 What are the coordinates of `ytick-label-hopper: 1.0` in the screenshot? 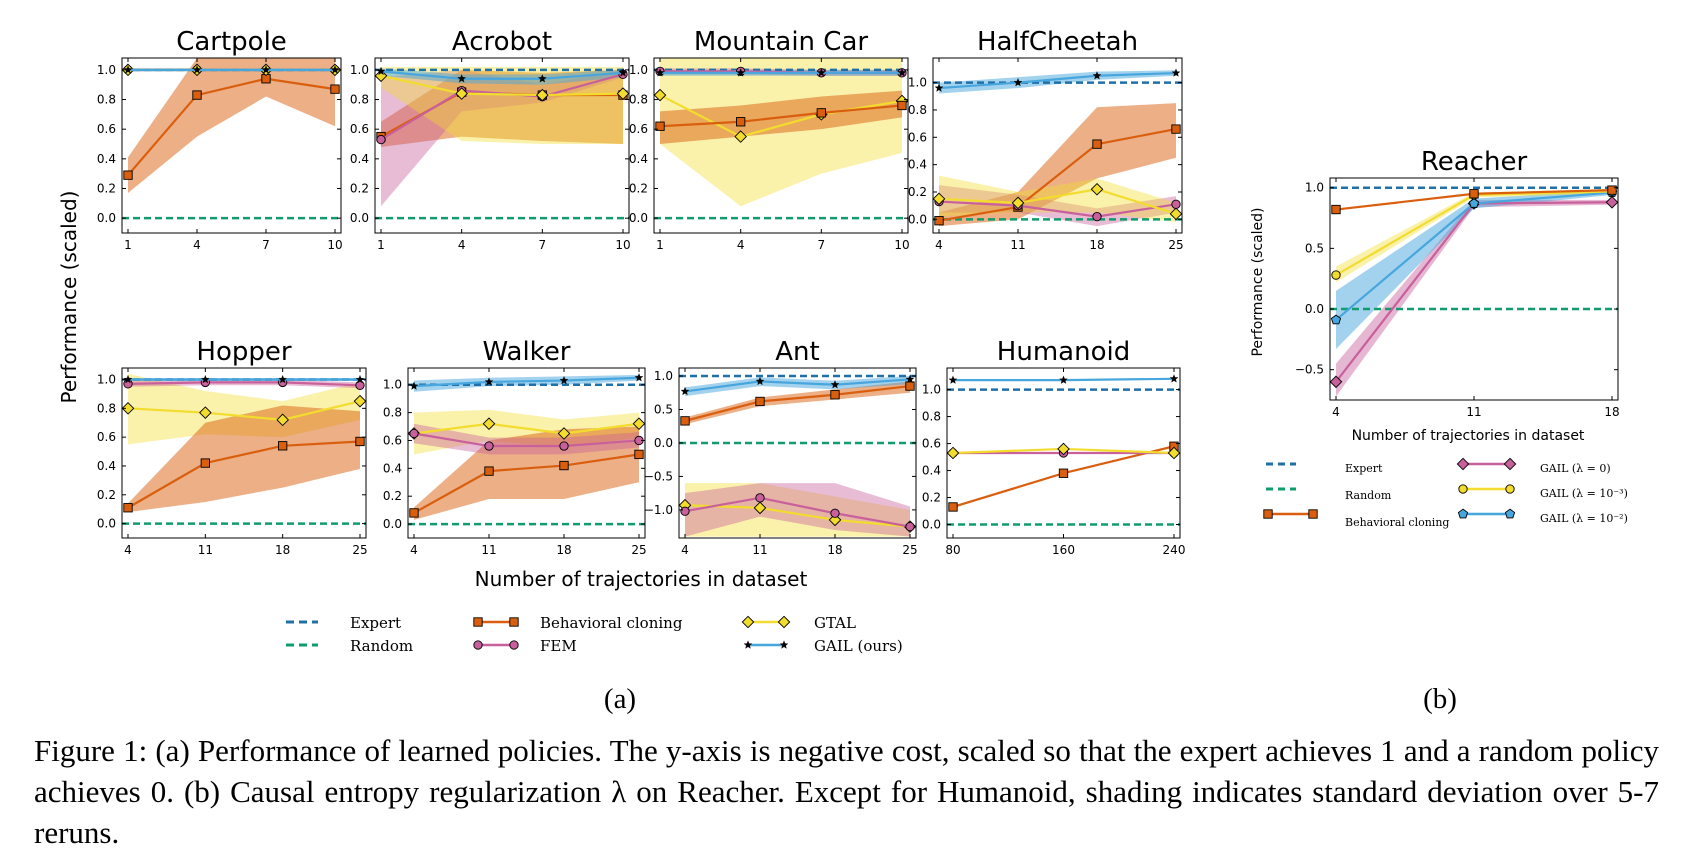 It's located at (106, 380).